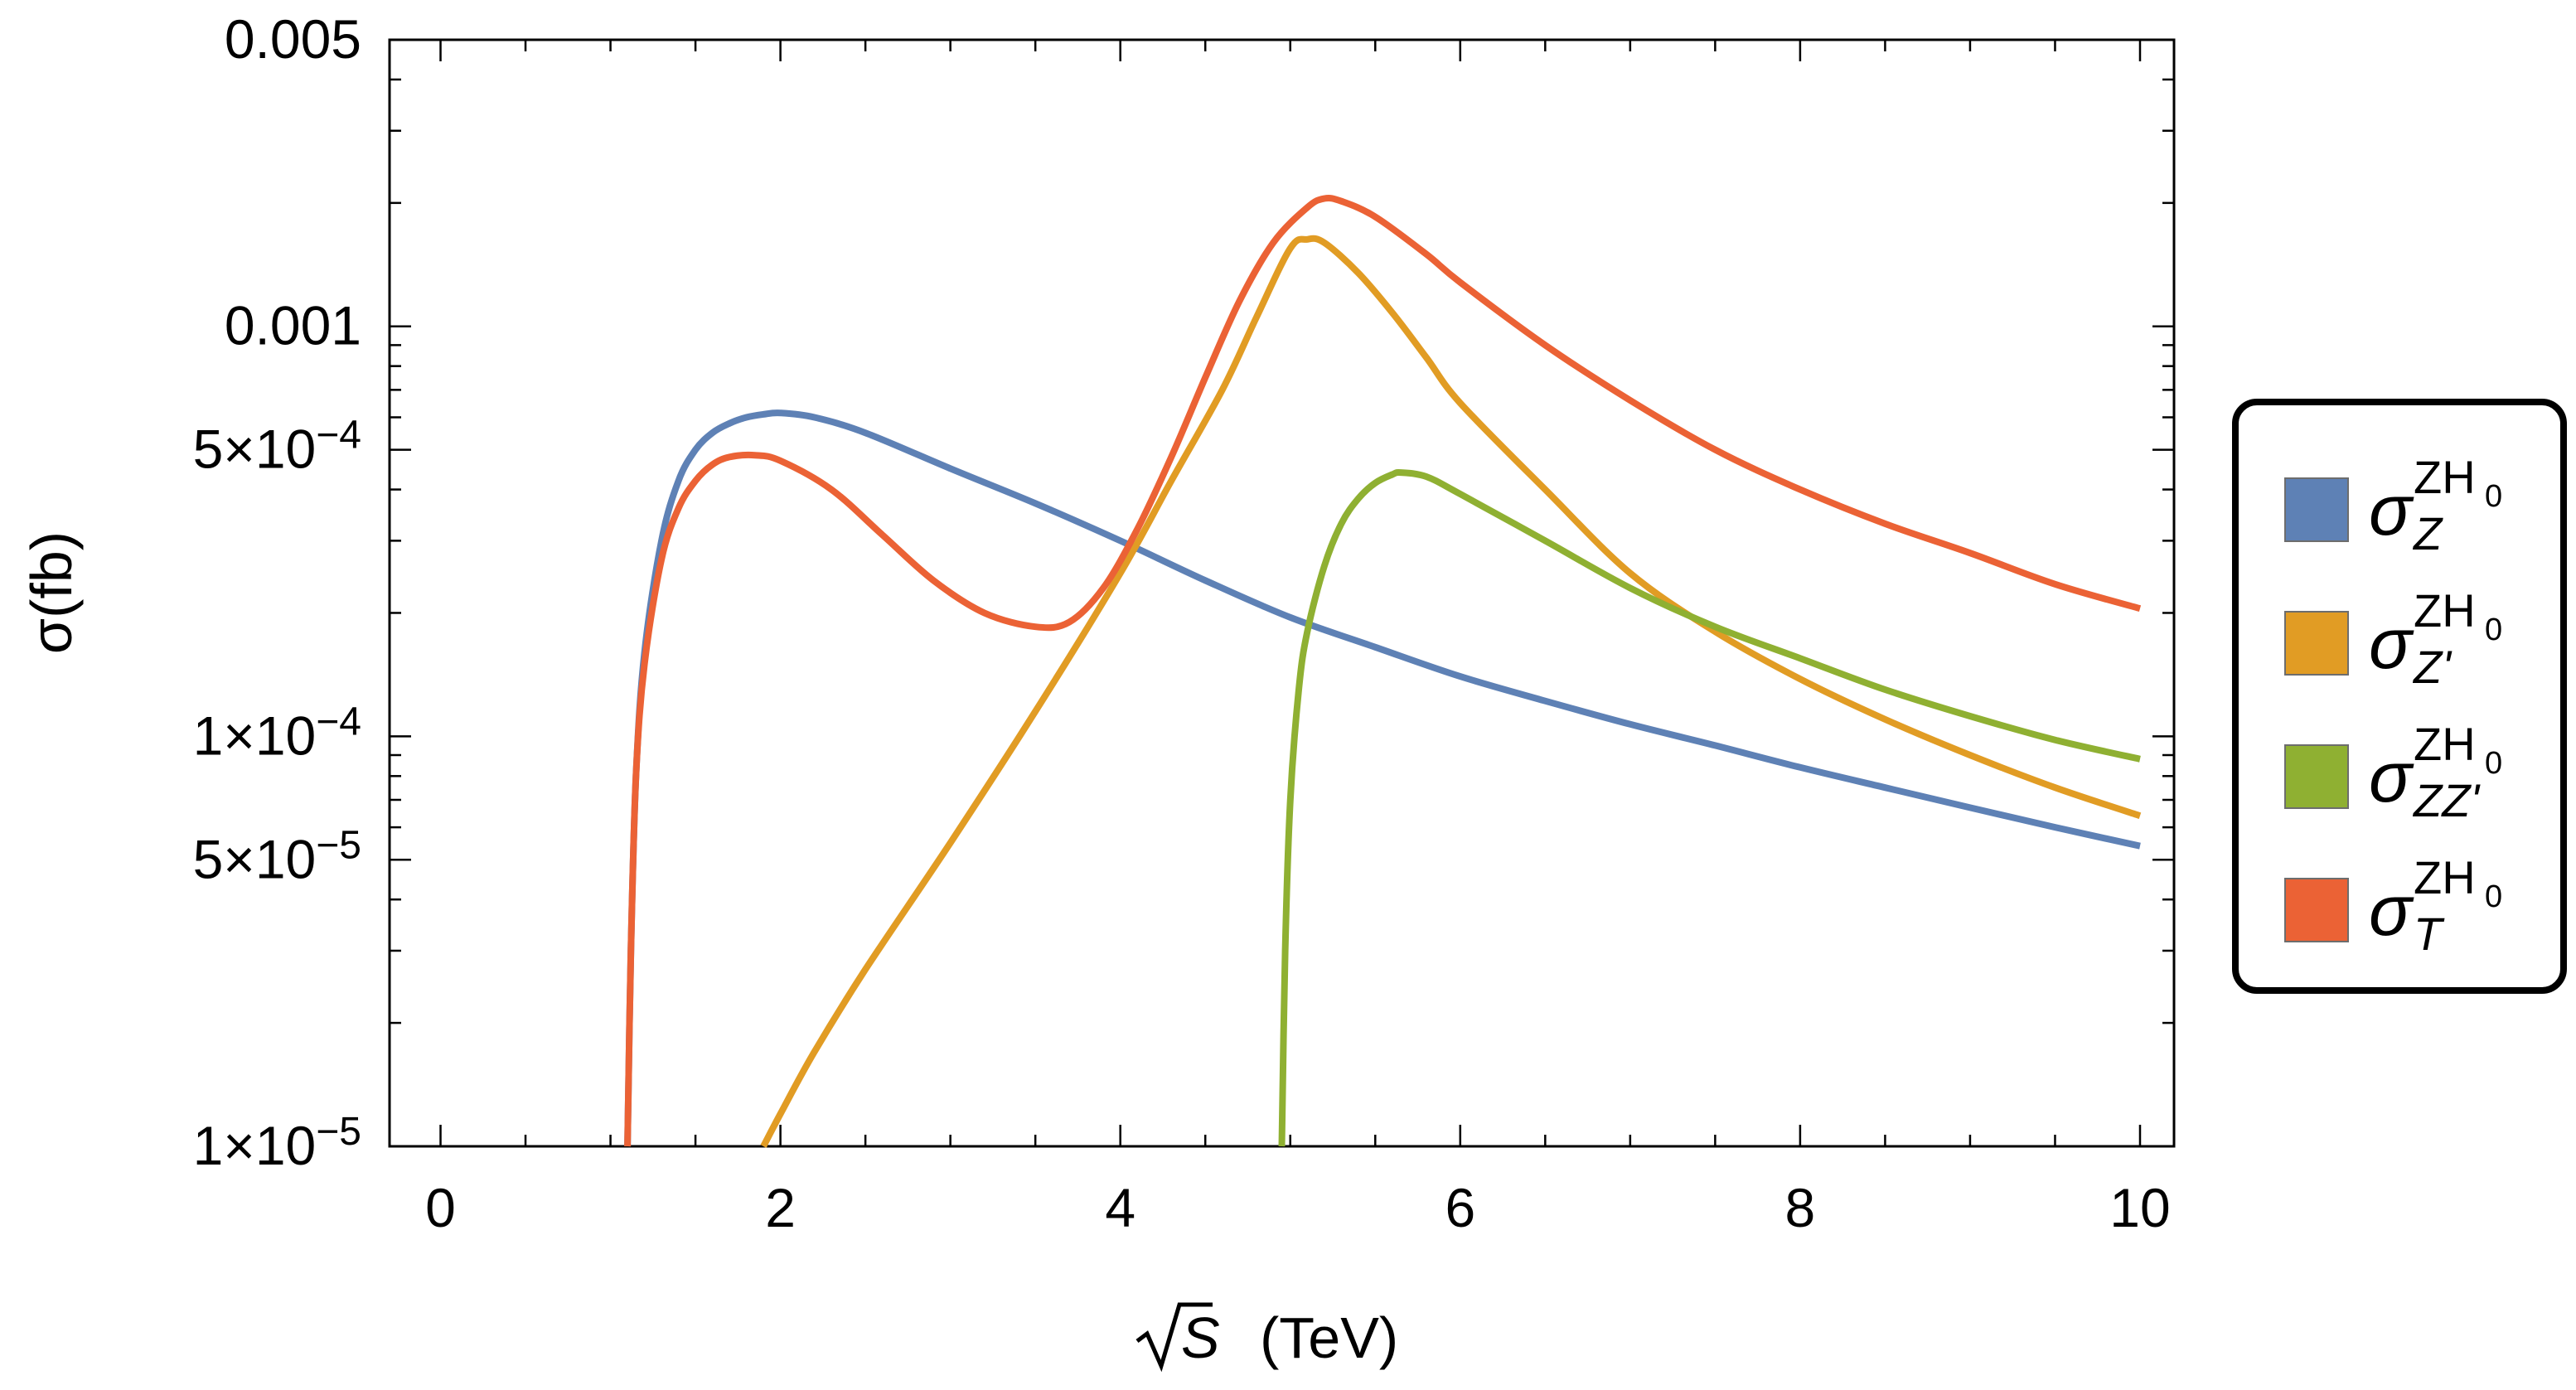  Describe the element at coordinates (2139, 1207) in the screenshot. I see `x-tick-label: 10` at that location.